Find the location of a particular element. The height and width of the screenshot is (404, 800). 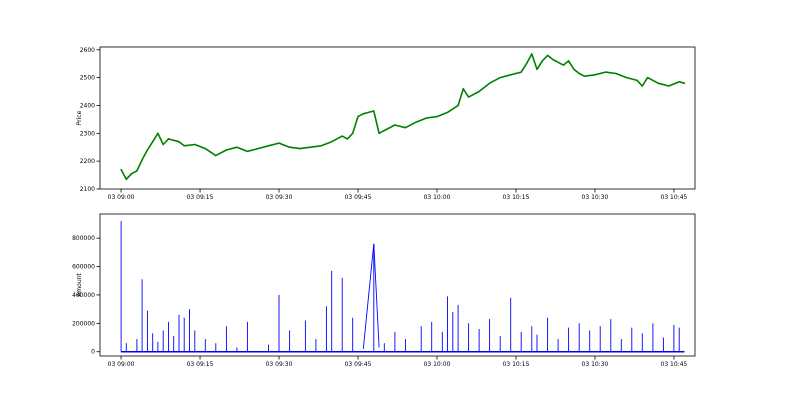

y-tick-label: 2500 is located at coordinates (87, 78).